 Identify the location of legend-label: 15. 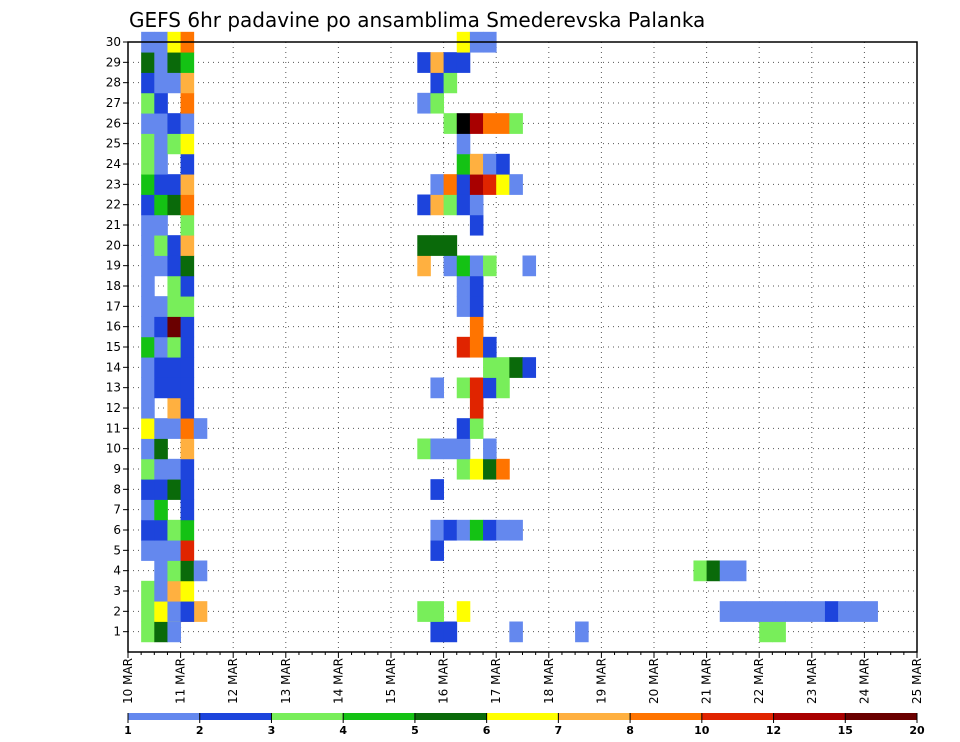
(845, 730).